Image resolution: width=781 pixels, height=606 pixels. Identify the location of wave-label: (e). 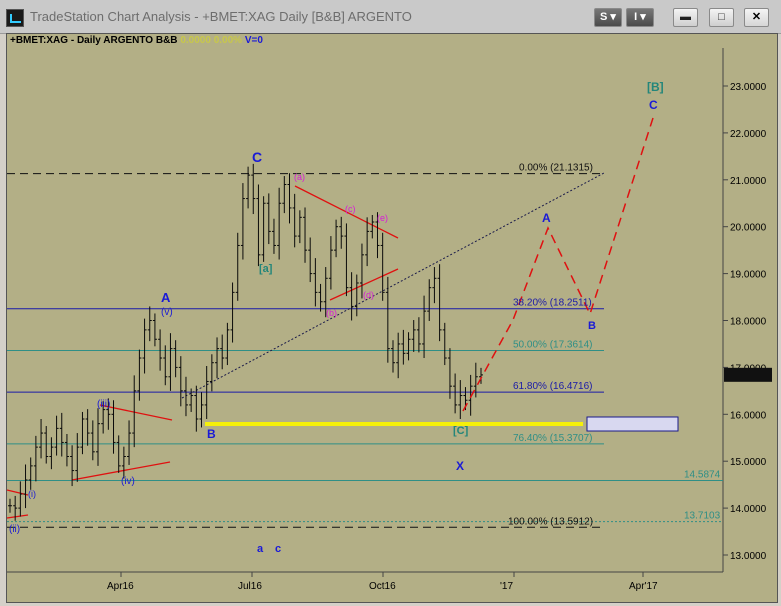
(382, 218).